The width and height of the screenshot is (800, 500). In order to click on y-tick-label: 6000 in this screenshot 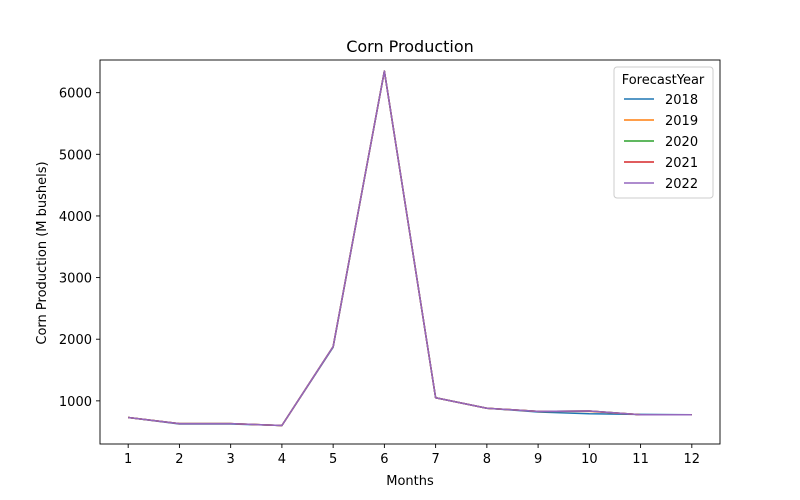, I will do `click(75, 94)`.